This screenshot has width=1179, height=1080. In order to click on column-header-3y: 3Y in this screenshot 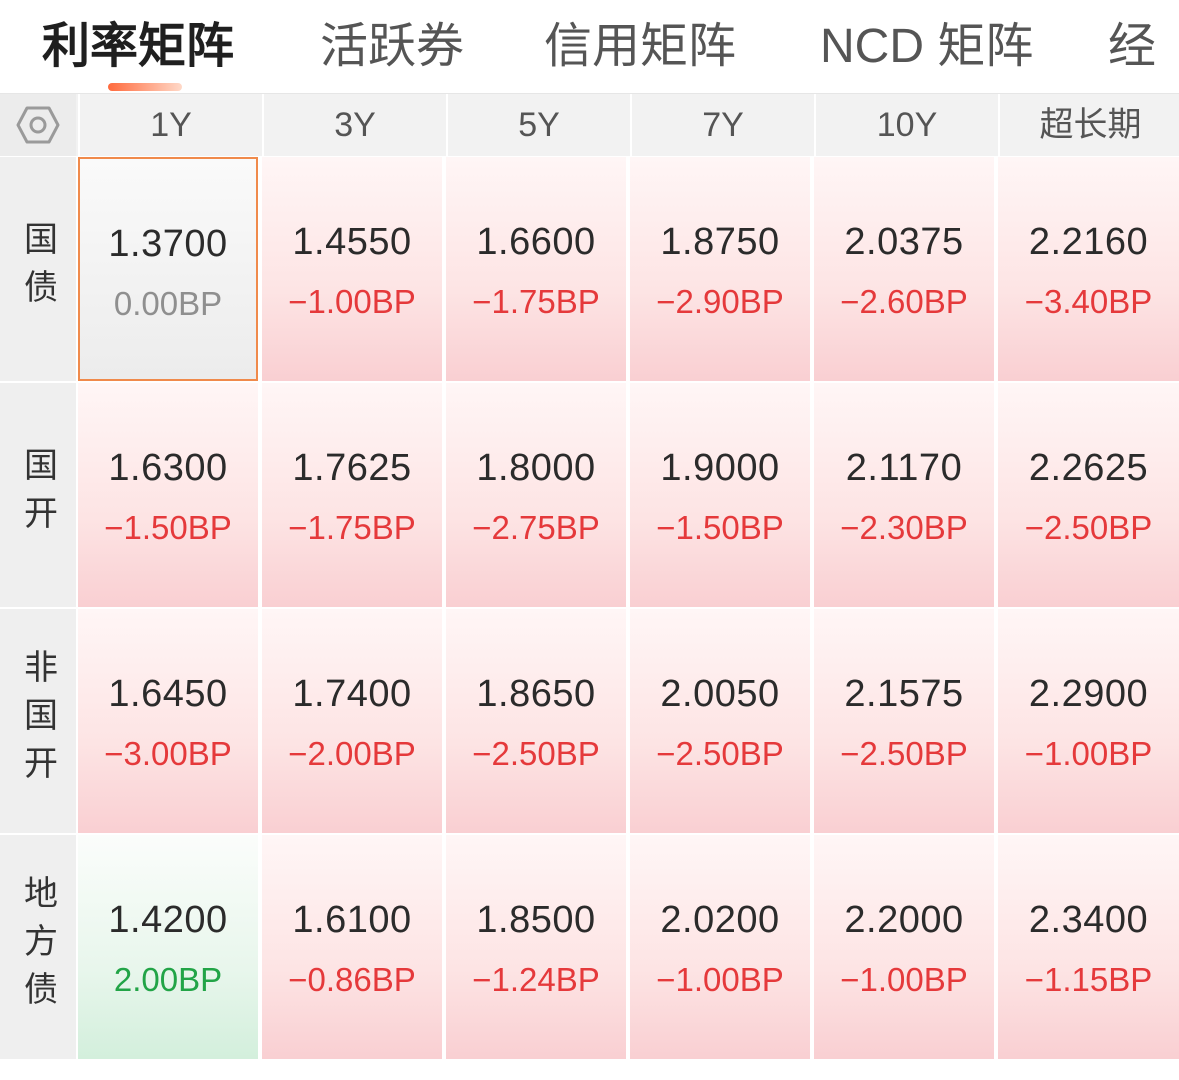, I will do `click(354, 125)`.